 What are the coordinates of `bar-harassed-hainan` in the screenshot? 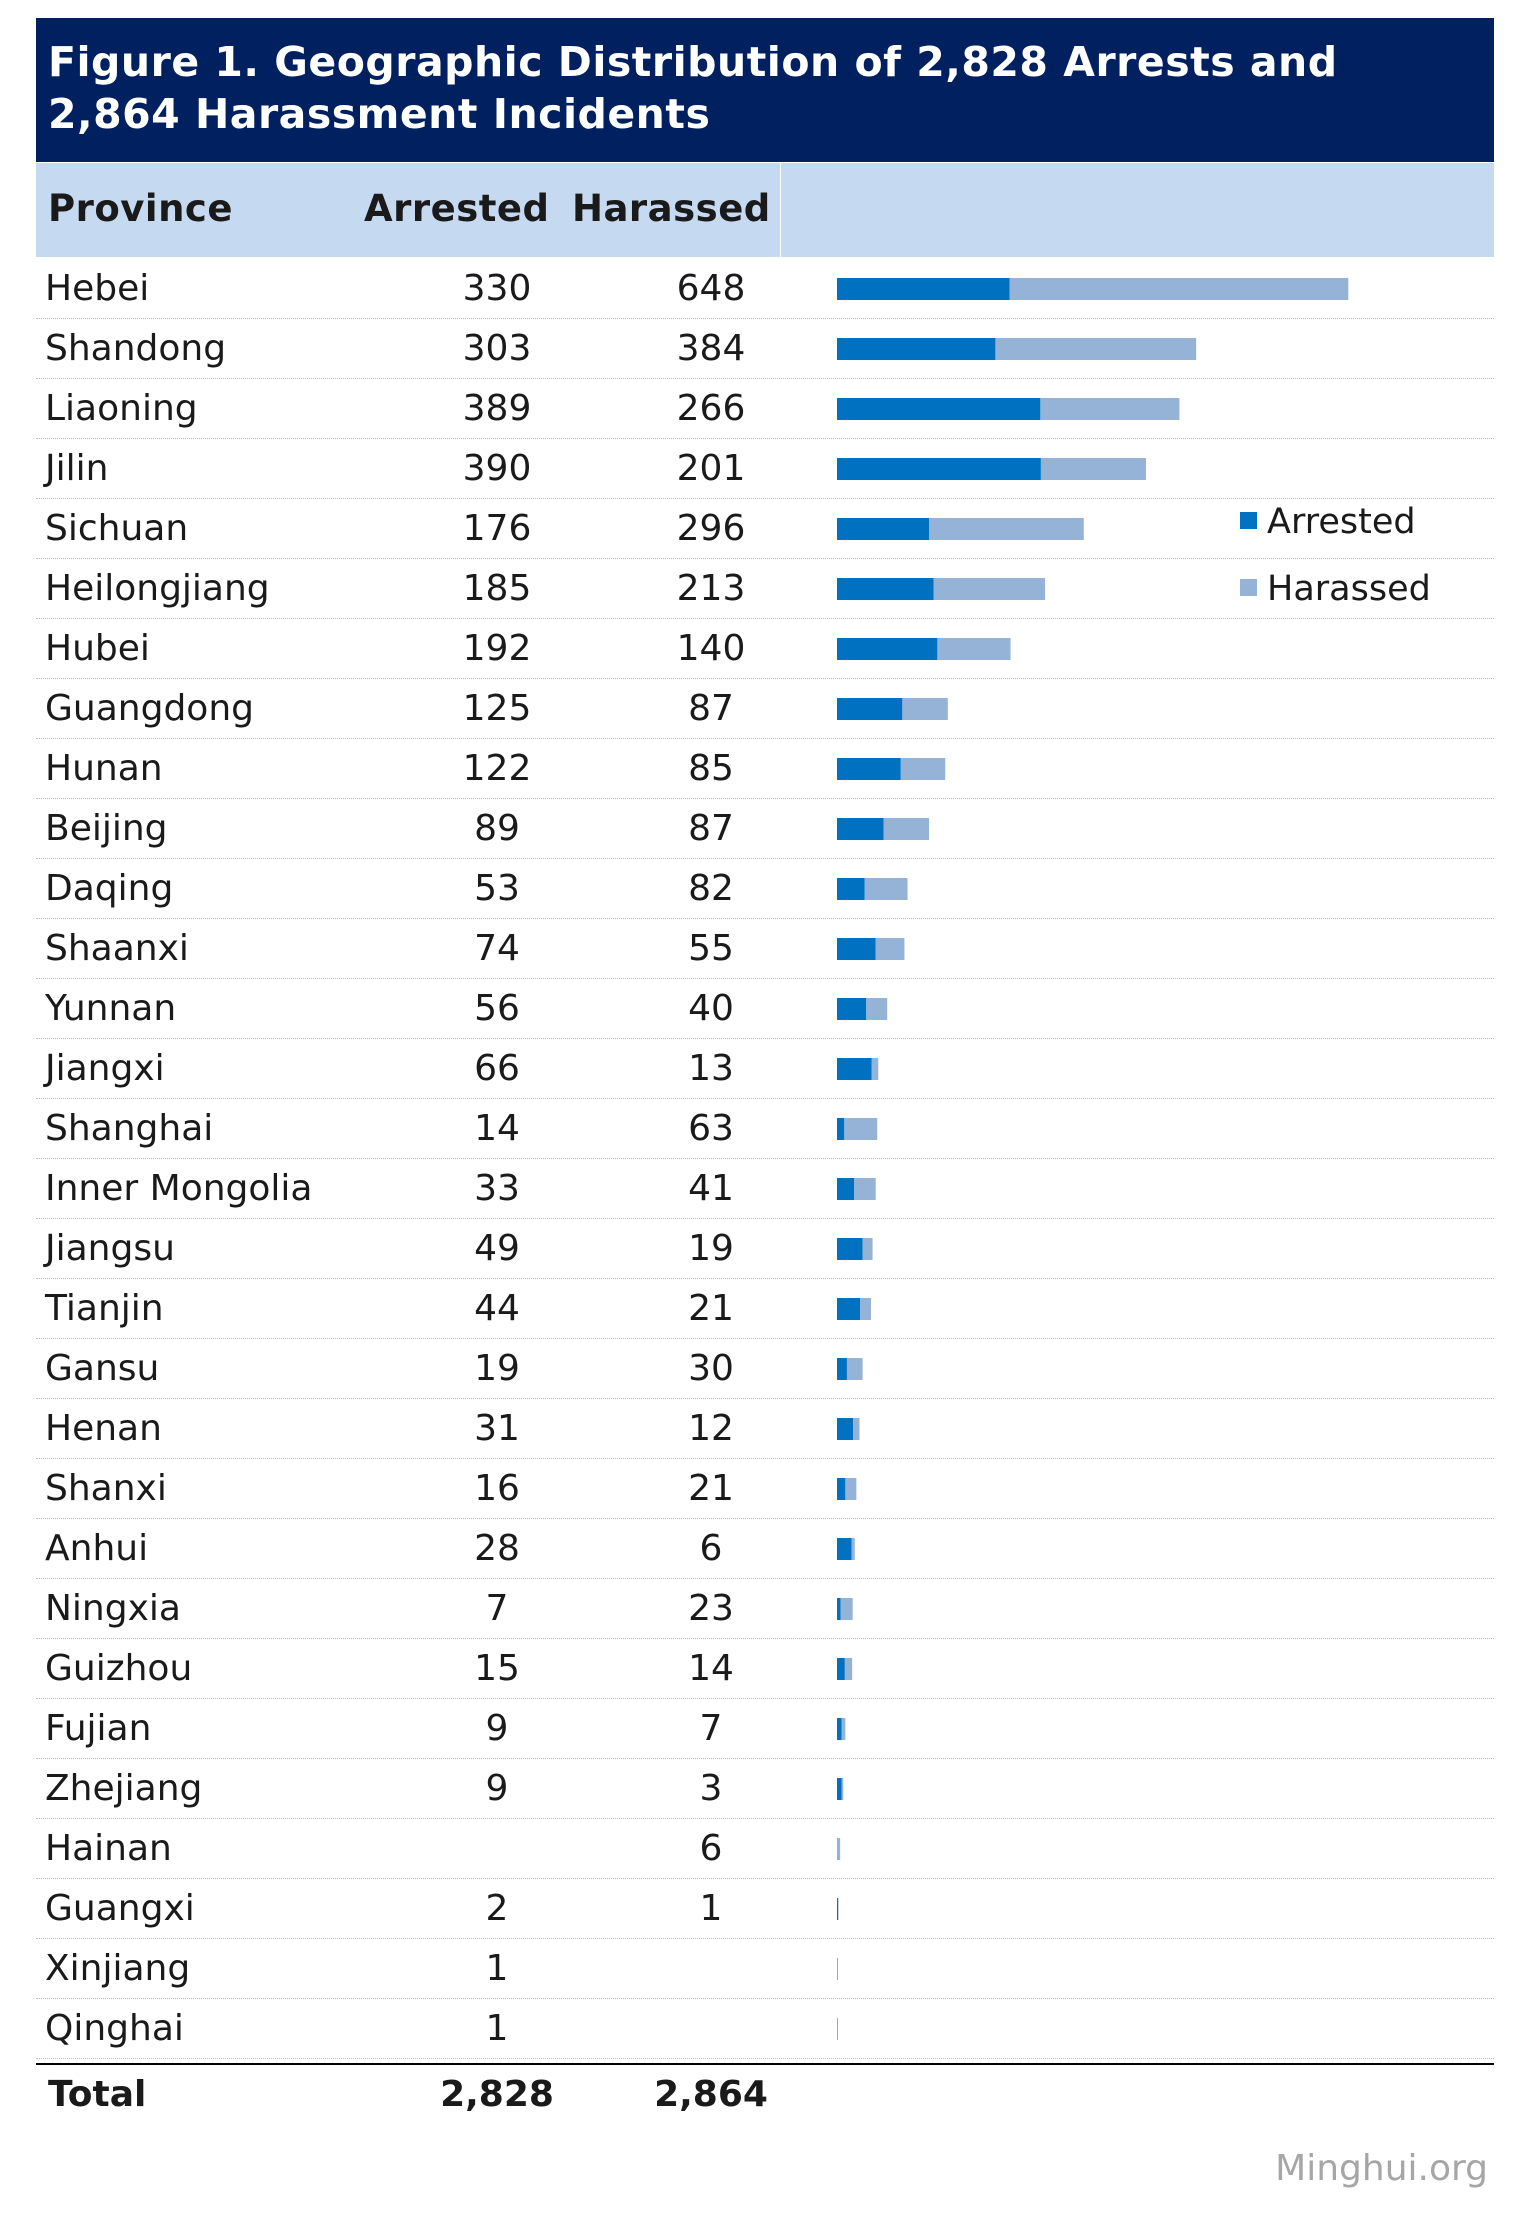 It's located at (839, 1849).